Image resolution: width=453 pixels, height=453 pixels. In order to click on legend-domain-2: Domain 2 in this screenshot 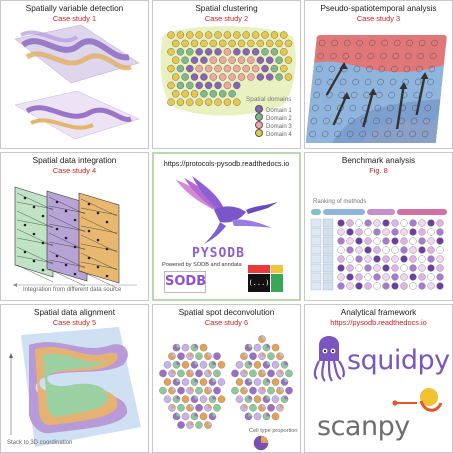, I will do `click(273, 117)`.